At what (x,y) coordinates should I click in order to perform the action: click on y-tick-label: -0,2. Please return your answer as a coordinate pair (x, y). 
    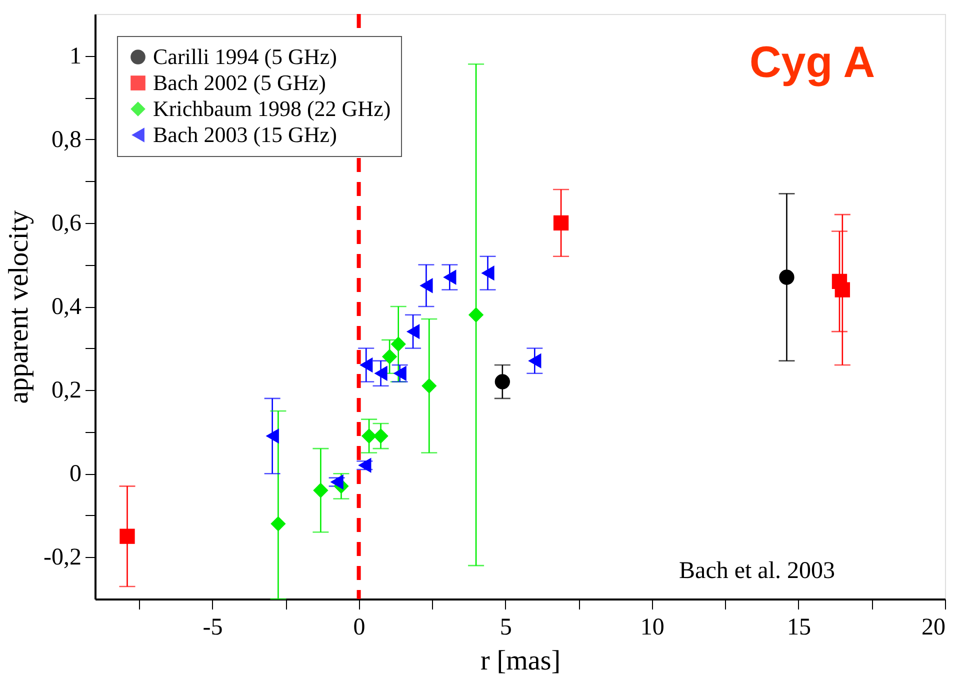
    Looking at the image, I should click on (63, 557).